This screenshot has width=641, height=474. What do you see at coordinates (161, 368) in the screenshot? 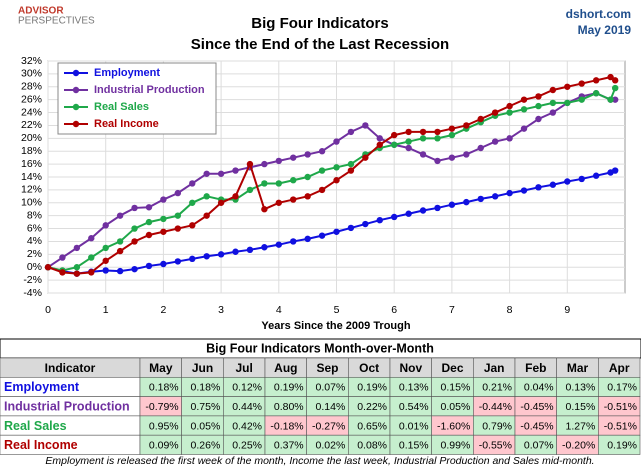
I see `column-header: May` at bounding box center [161, 368].